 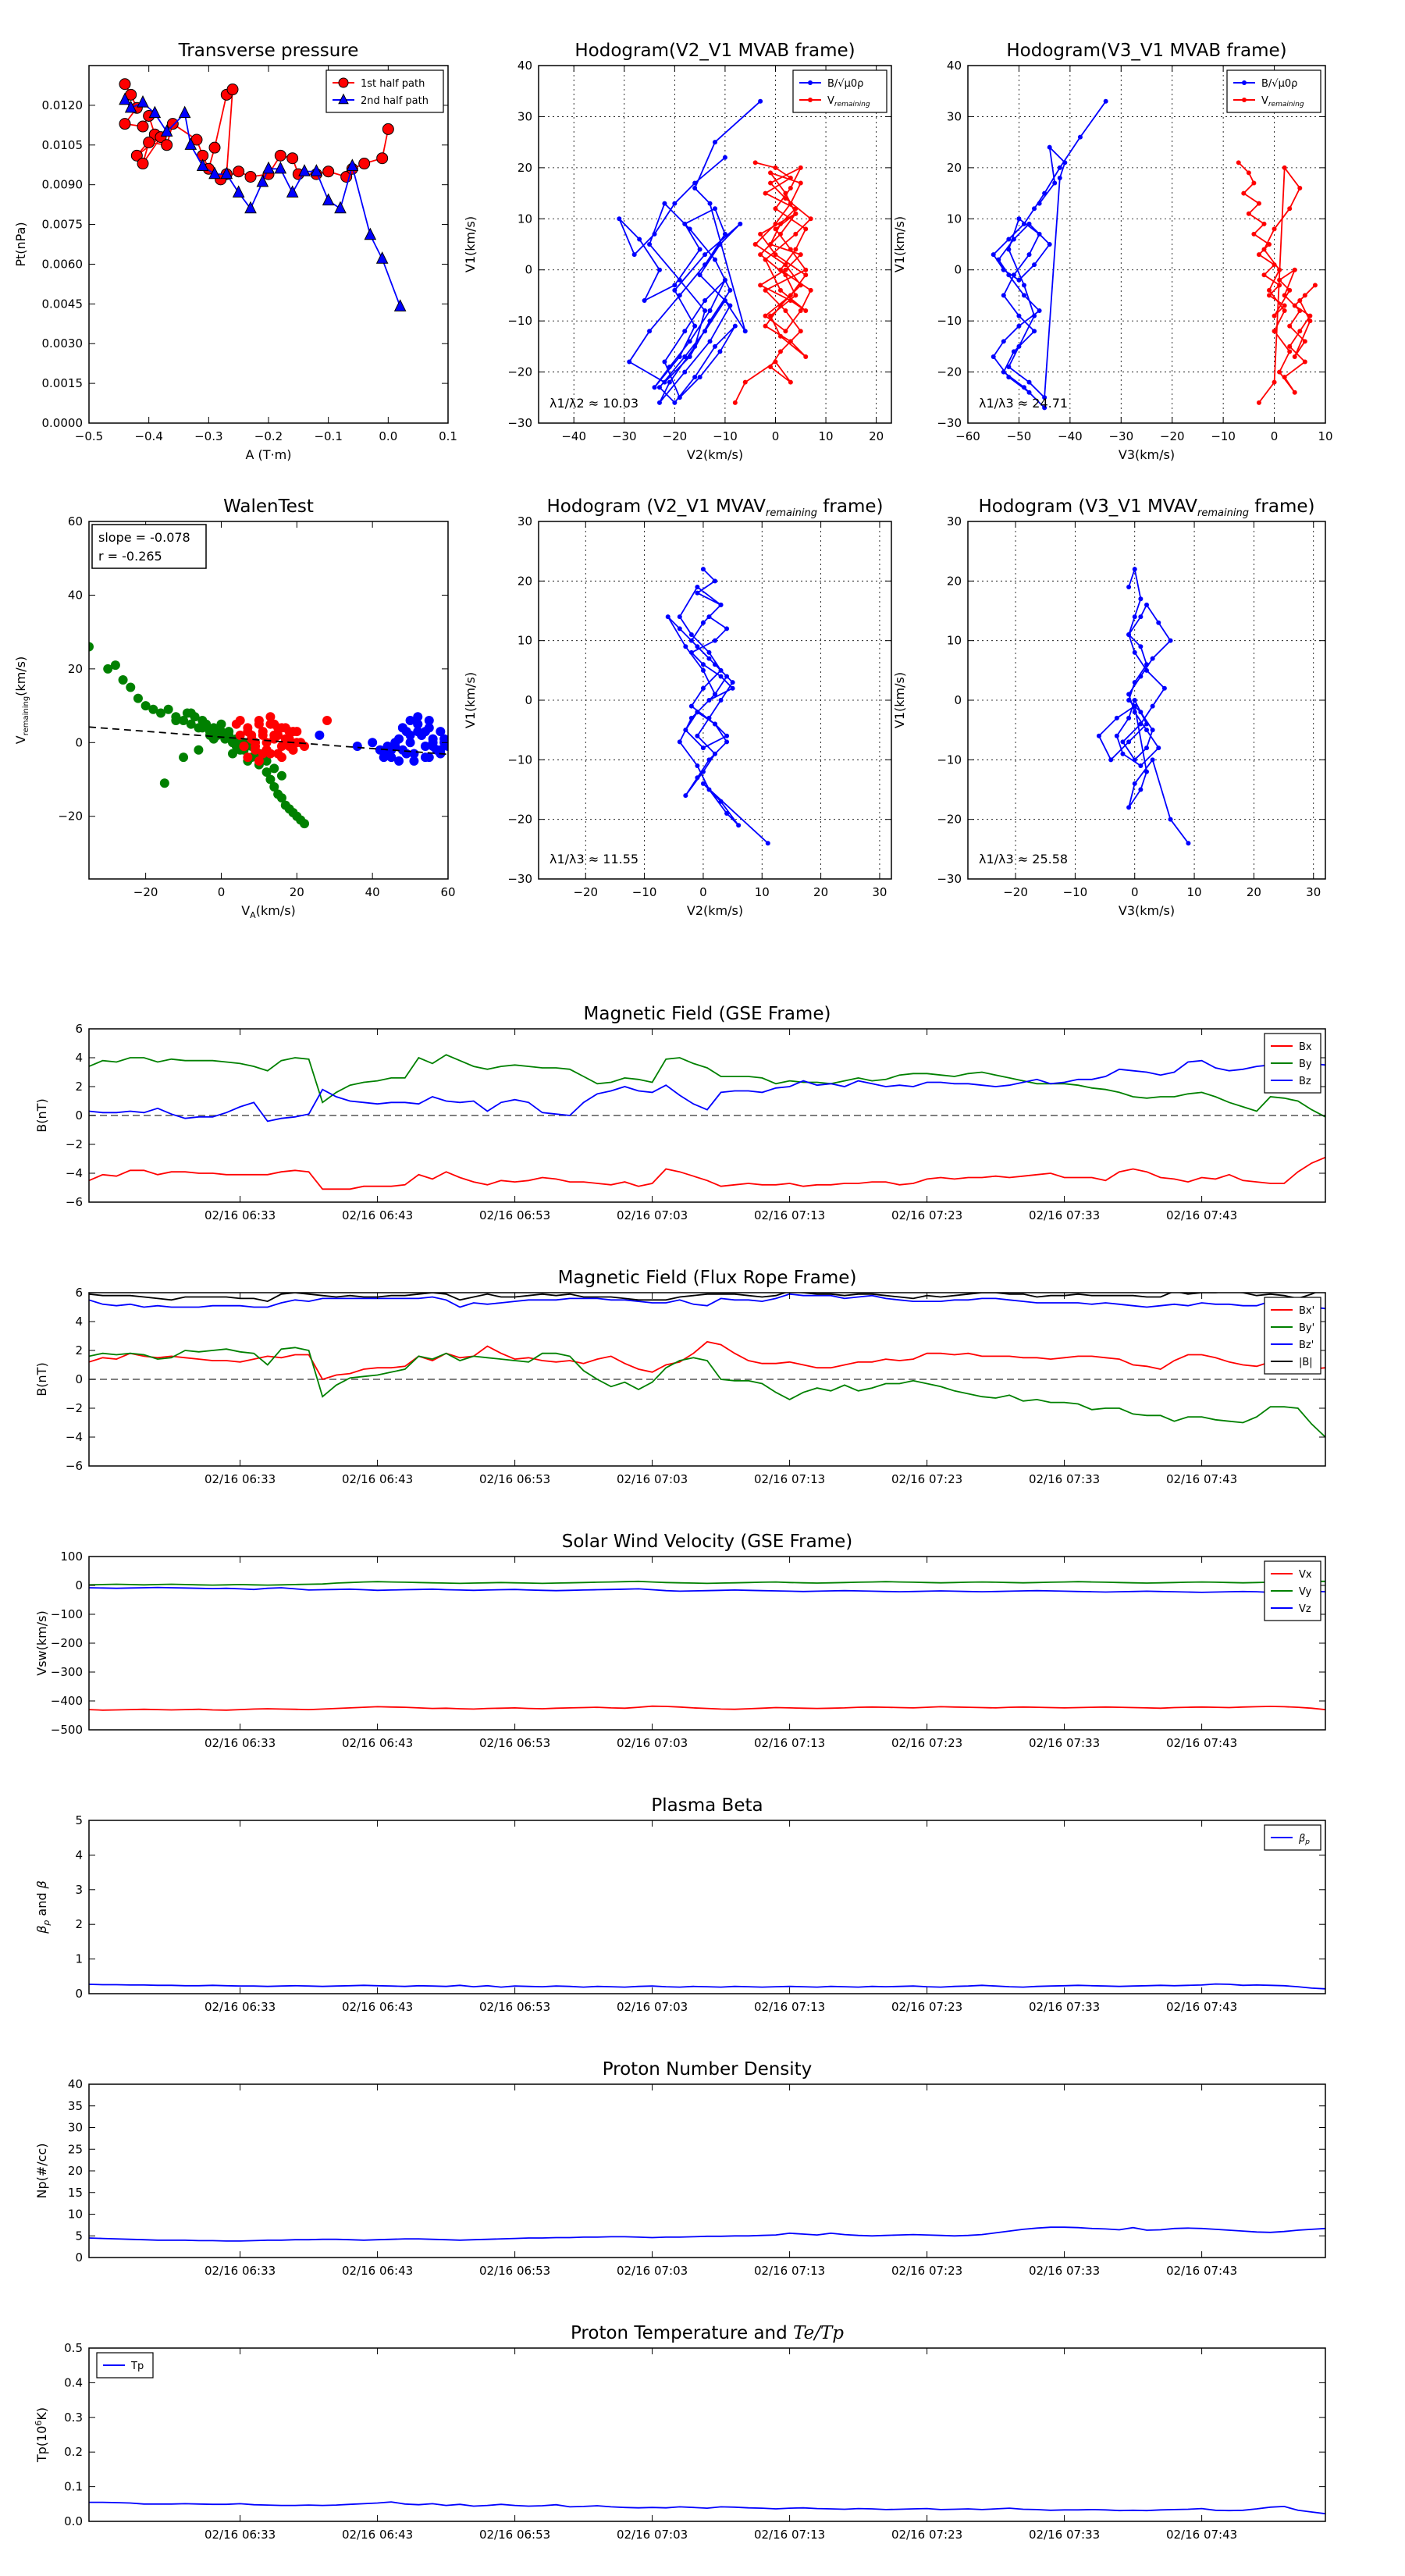 I want to click on x-axis-label: V3(km/s), so click(x=1147, y=910).